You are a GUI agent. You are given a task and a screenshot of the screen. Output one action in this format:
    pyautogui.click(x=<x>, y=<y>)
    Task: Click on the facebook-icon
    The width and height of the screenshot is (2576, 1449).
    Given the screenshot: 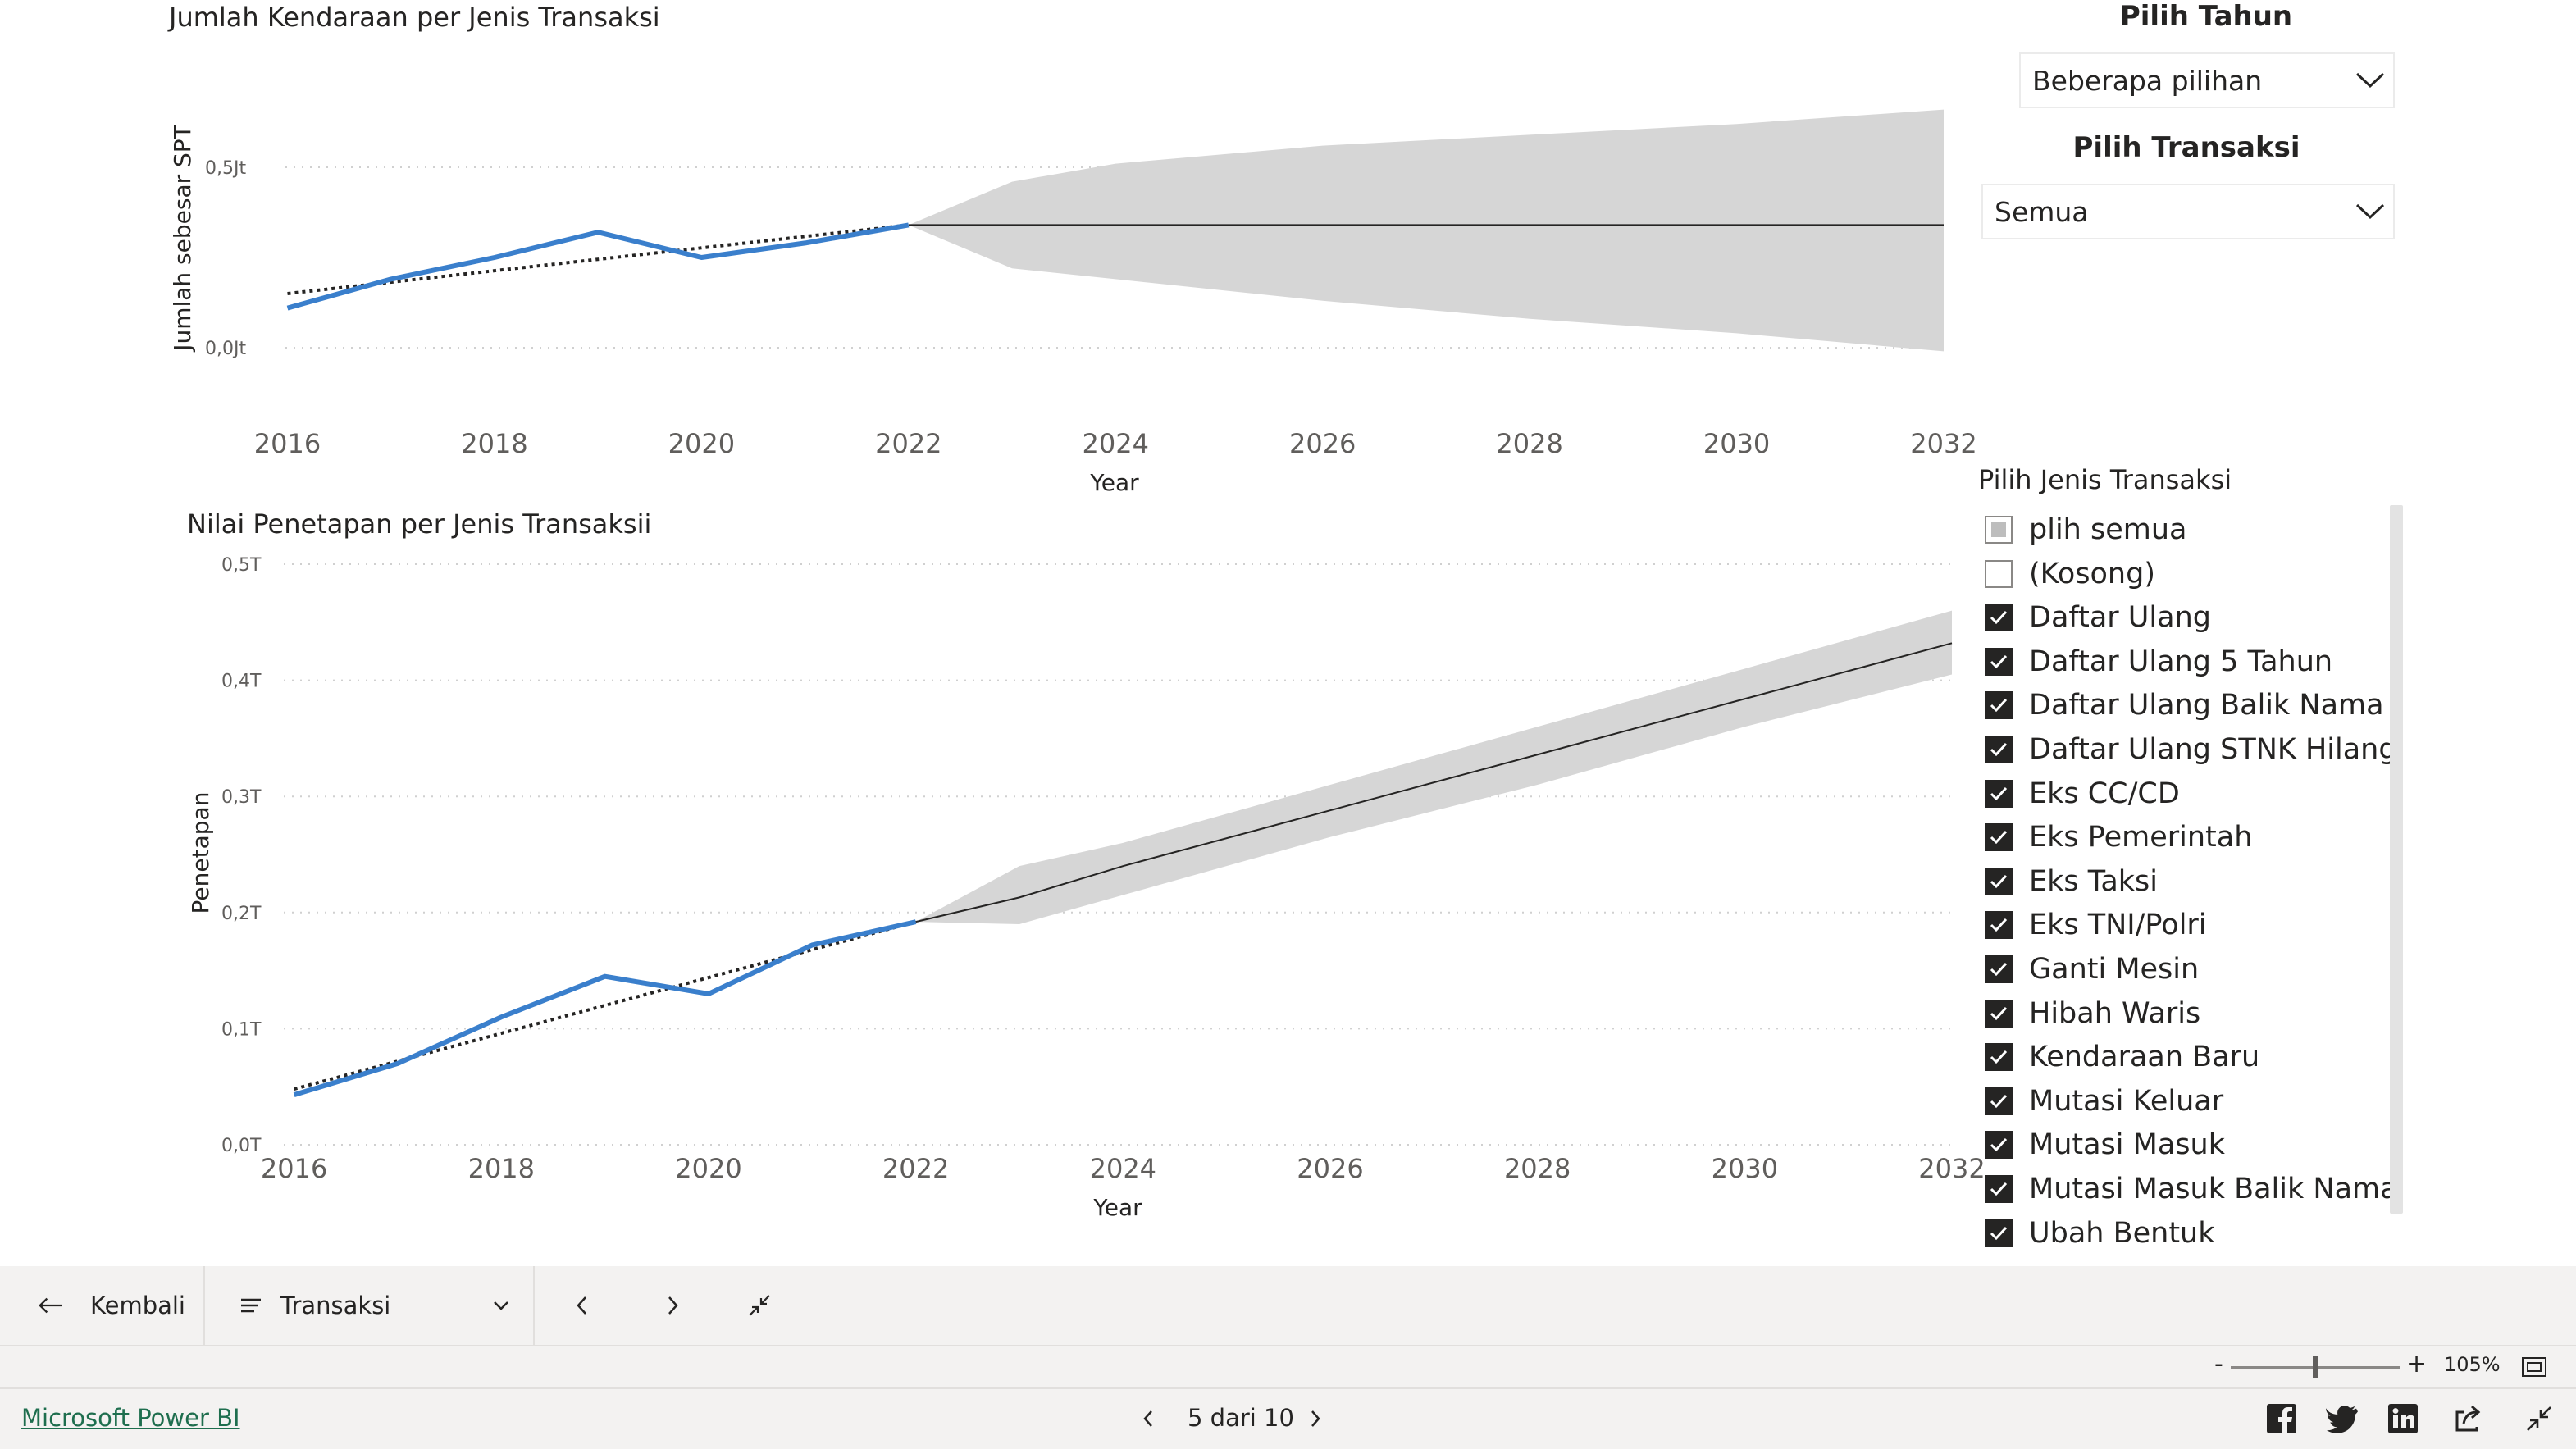 What is the action you would take?
    pyautogui.click(x=2281, y=1418)
    